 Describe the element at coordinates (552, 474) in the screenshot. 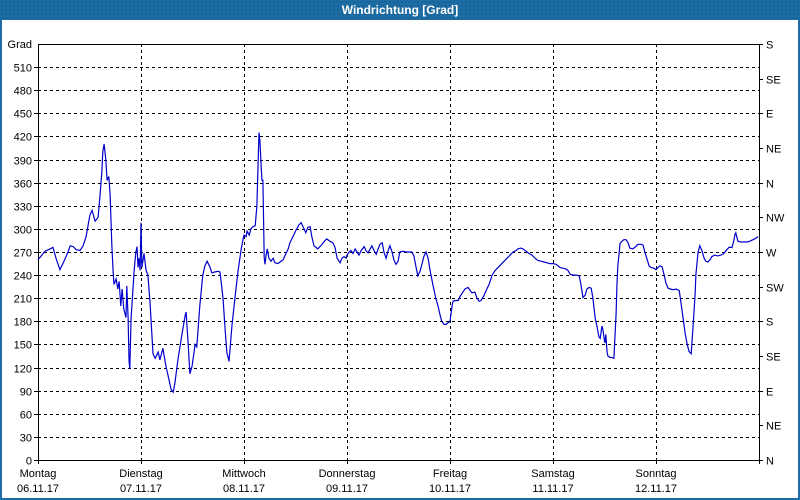

I see `day-label: Samstag` at that location.